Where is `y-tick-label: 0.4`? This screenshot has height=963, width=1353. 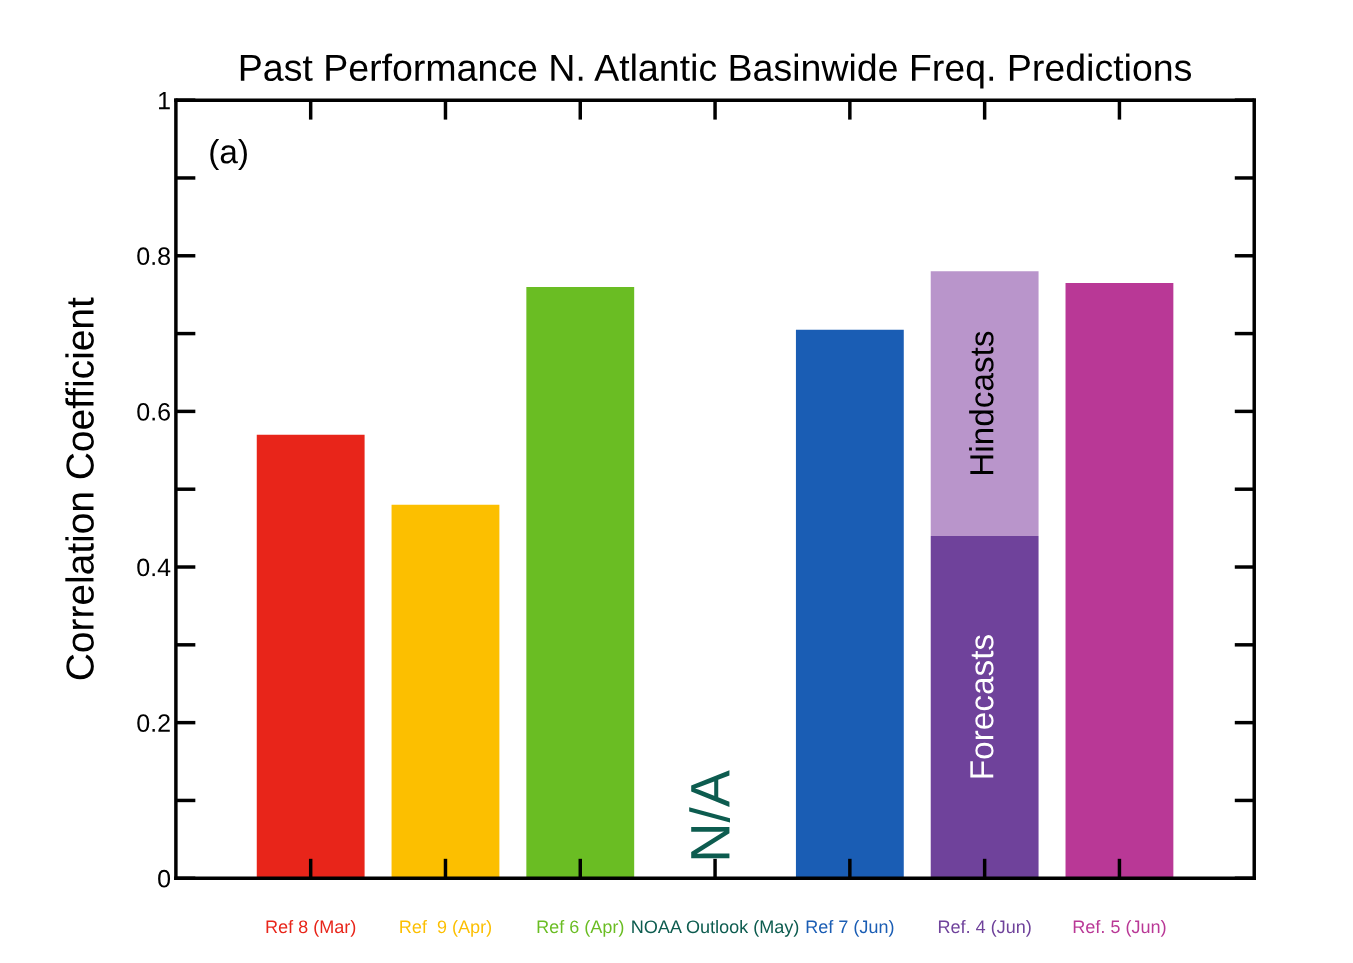 y-tick-label: 0.4 is located at coordinates (154, 567).